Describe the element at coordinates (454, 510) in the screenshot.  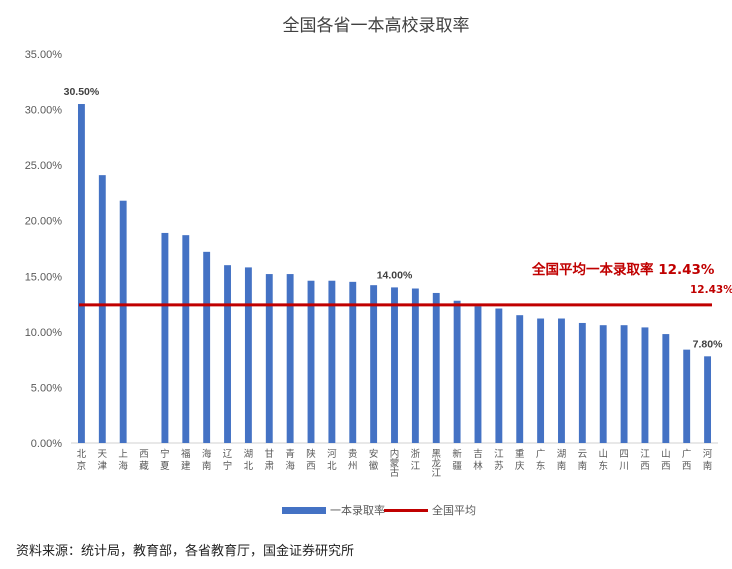
I see `legend-item-average: 全国平均` at that location.